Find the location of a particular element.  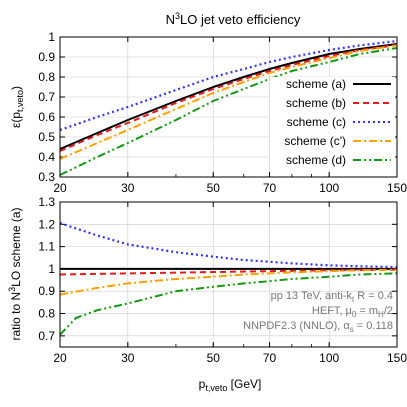

bottom-x-tick-label: 70 is located at coordinates (270, 358).